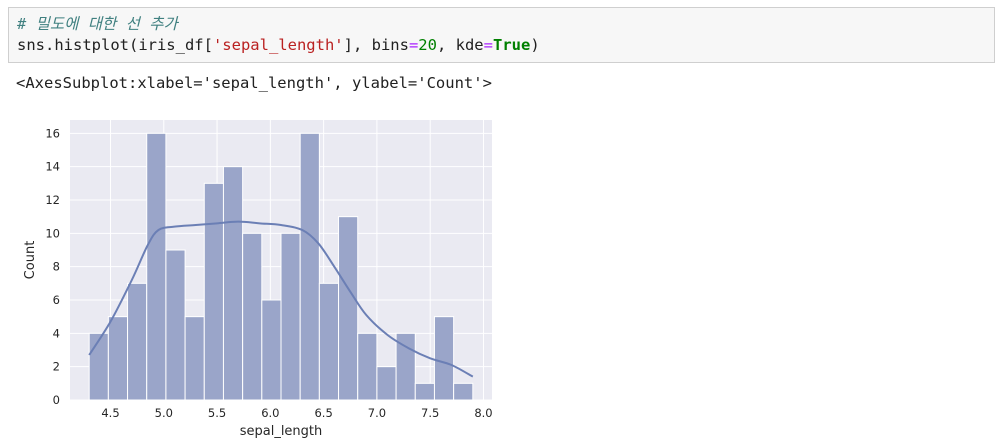  Describe the element at coordinates (460, 45) in the screenshot. I see `code-token: , kde` at that location.